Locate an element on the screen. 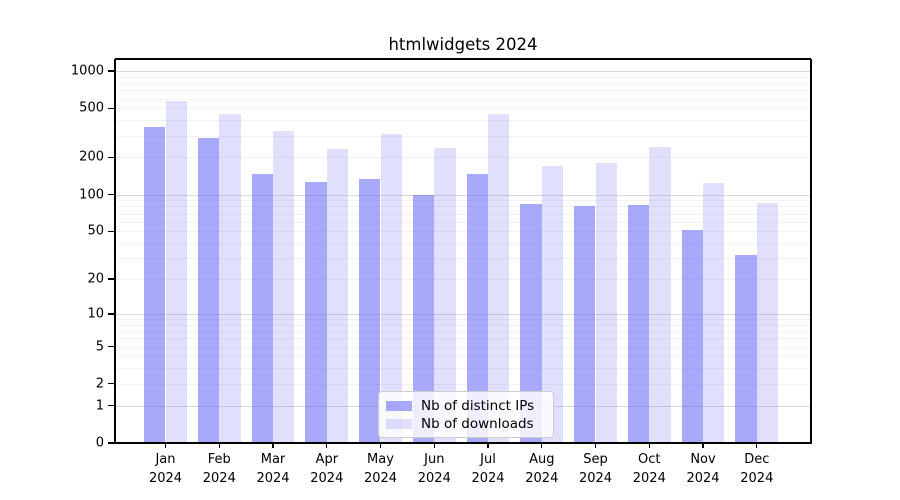  bar-dec-ips is located at coordinates (746, 348).